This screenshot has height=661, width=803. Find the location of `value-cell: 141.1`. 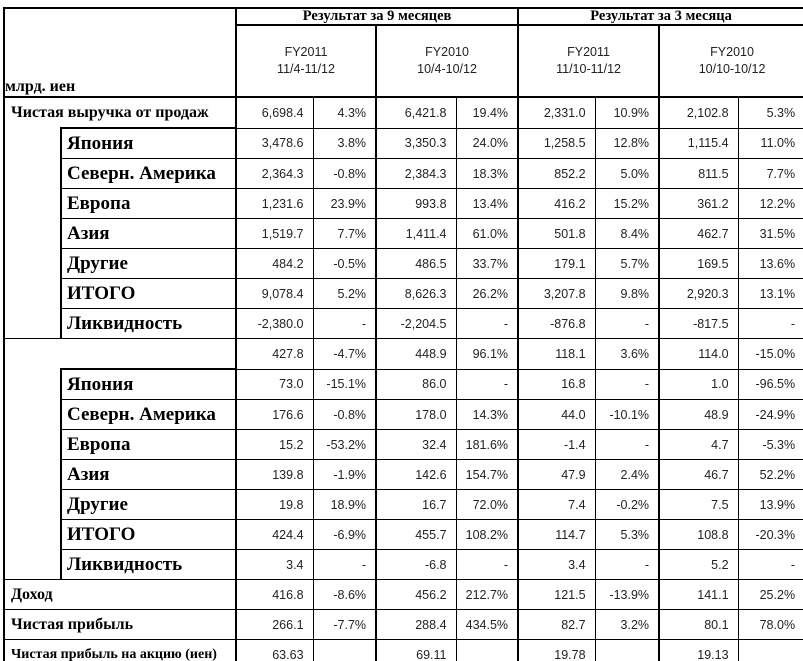

value-cell: 141.1 is located at coordinates (698, 594).